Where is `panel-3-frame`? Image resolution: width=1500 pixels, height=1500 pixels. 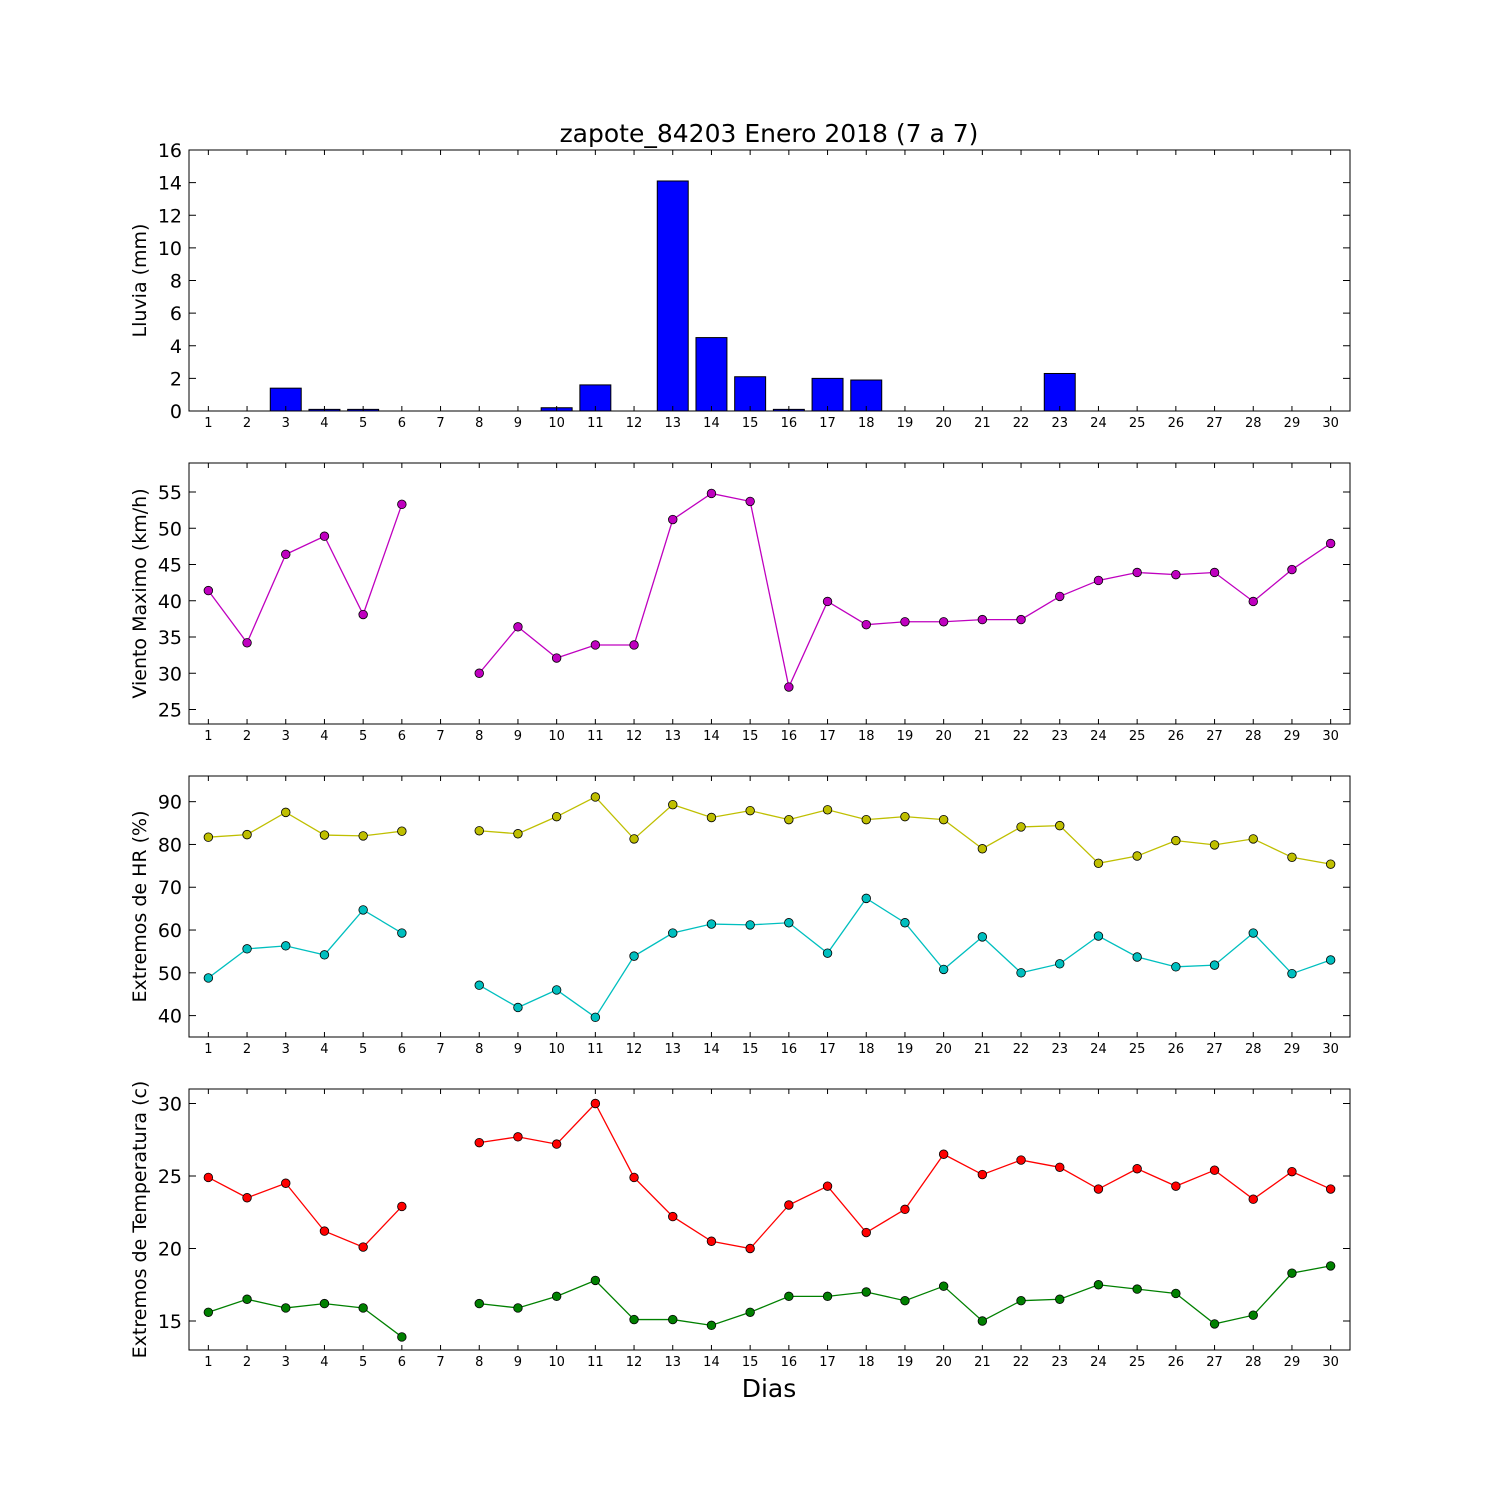
panel-3-frame is located at coordinates (769, 906).